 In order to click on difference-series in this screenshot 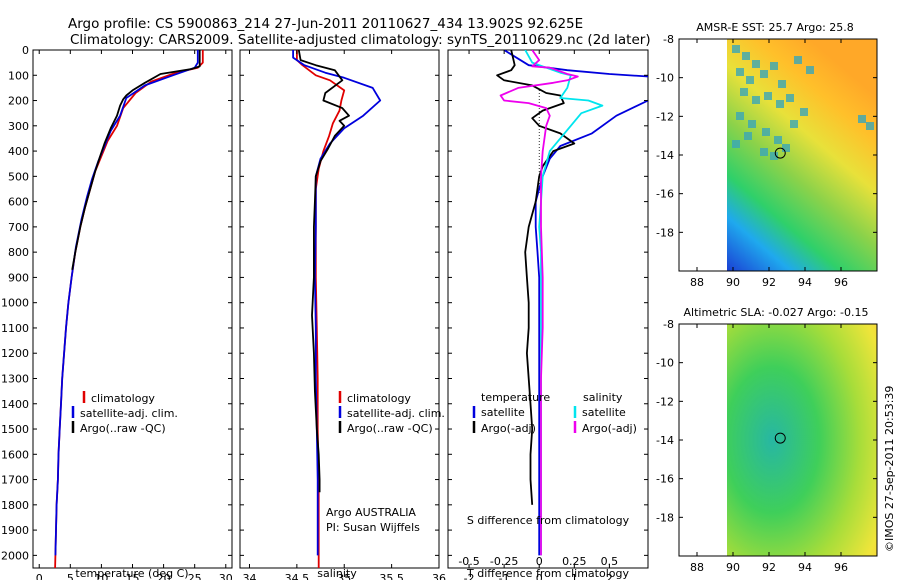, I will do `click(572, 303)`.